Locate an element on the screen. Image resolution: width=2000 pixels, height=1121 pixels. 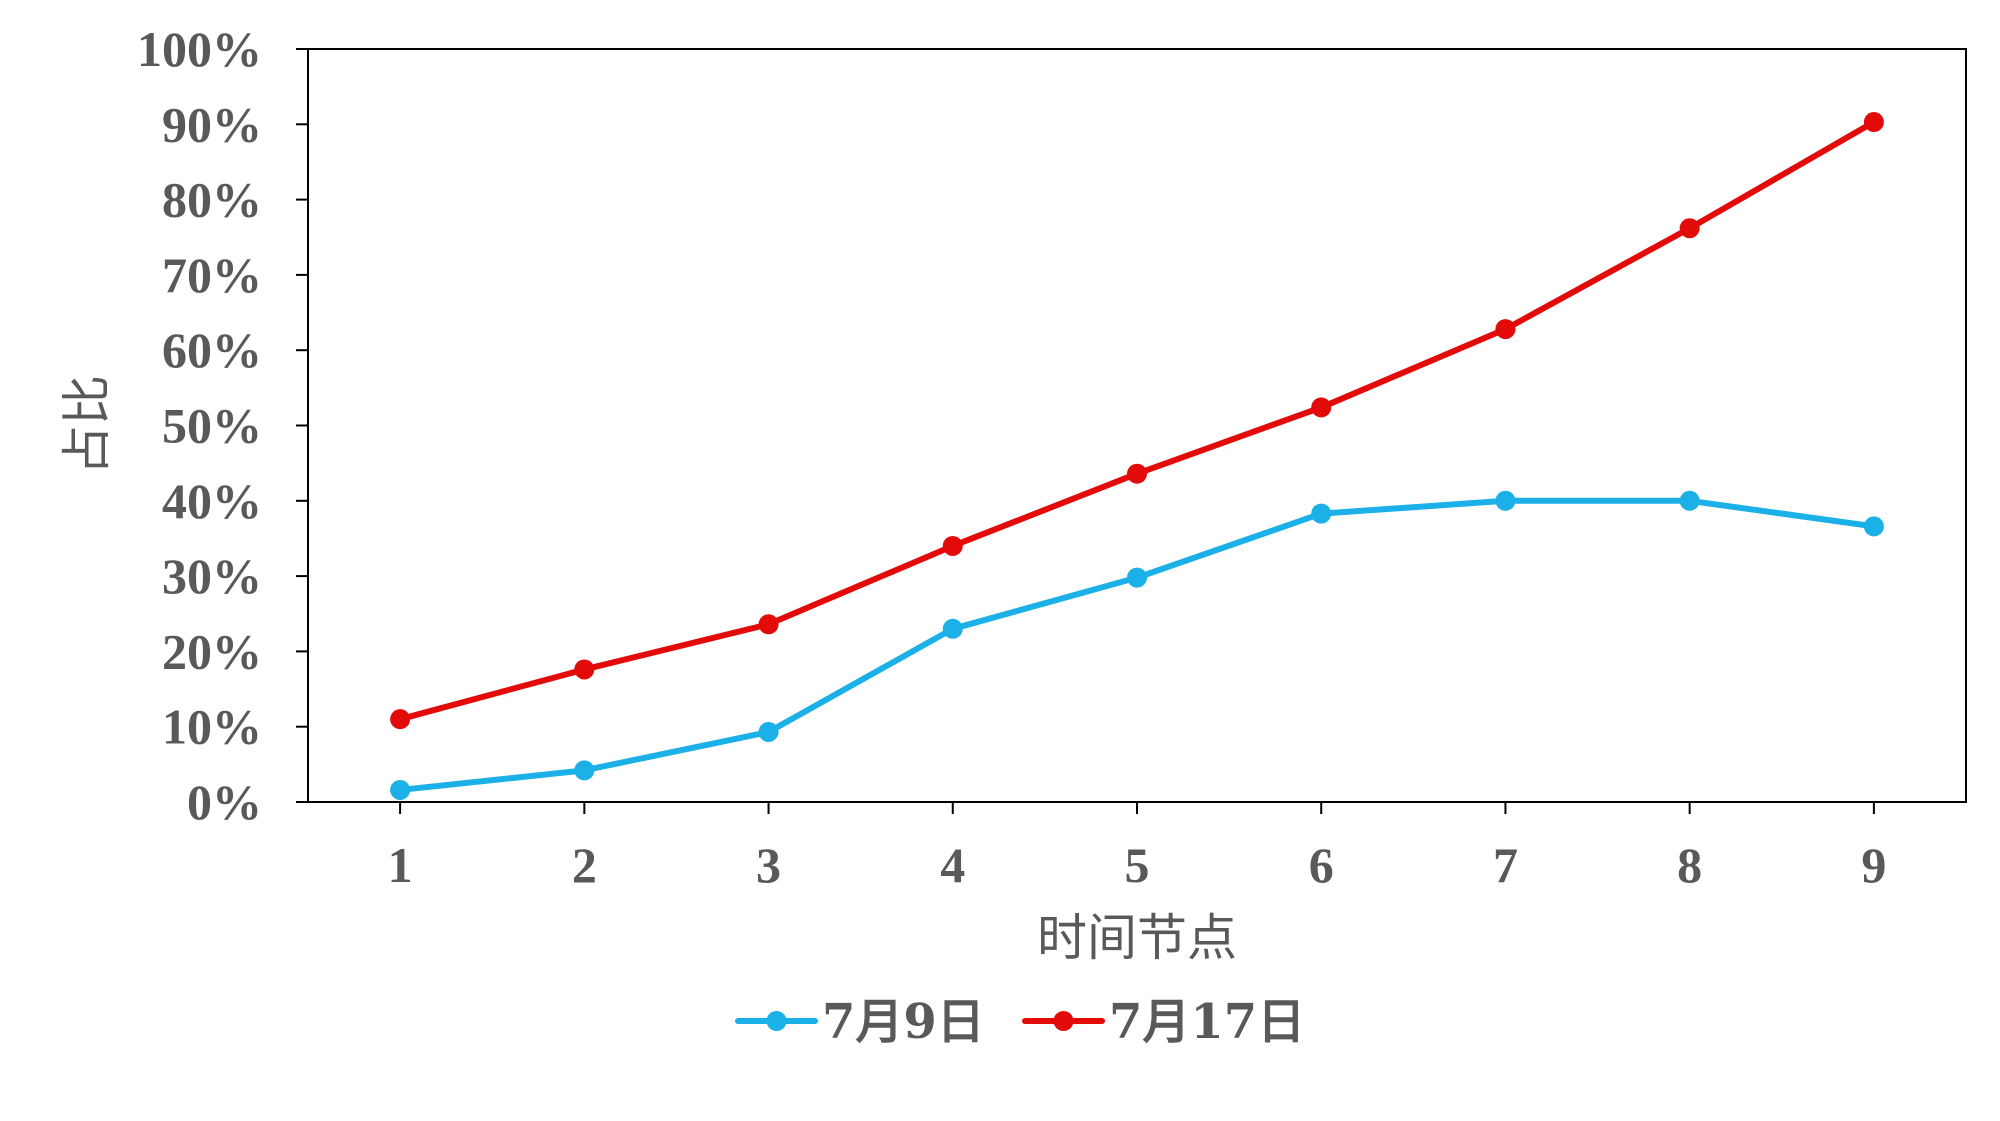
legend-label: 7月17日 is located at coordinates (1207, 1022).